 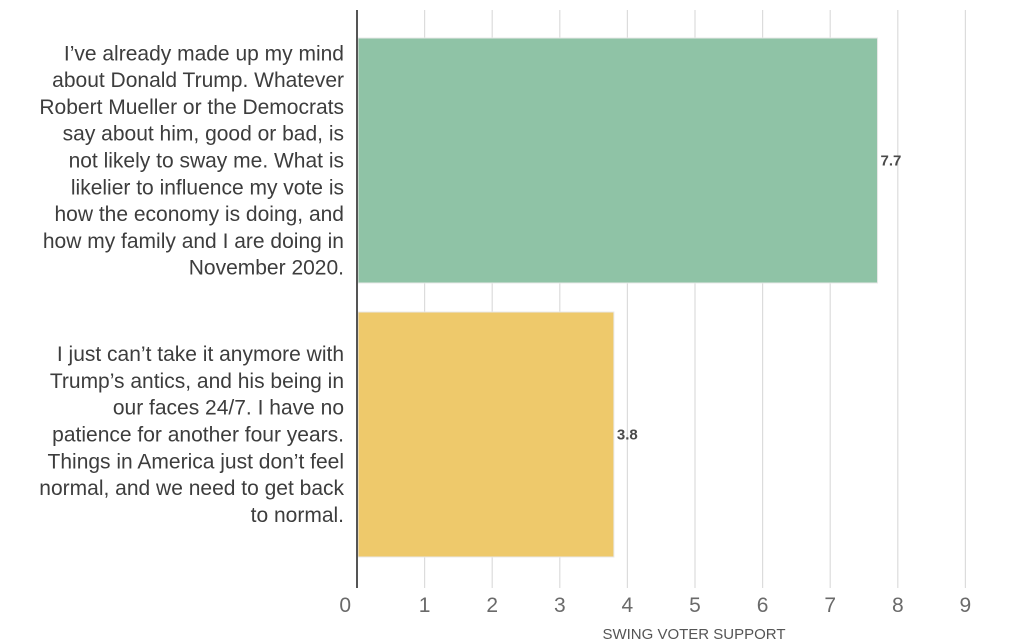 I want to click on category-label-2-line-7: to normal., so click(x=297, y=515).